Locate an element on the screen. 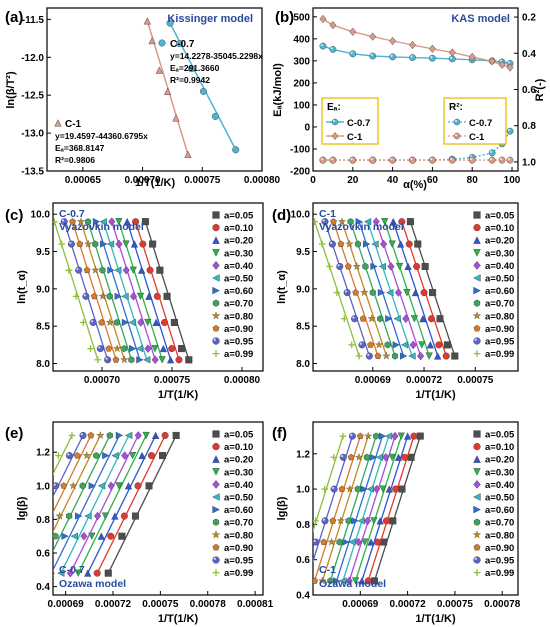  legend-label: C-1 is located at coordinates (477, 137).